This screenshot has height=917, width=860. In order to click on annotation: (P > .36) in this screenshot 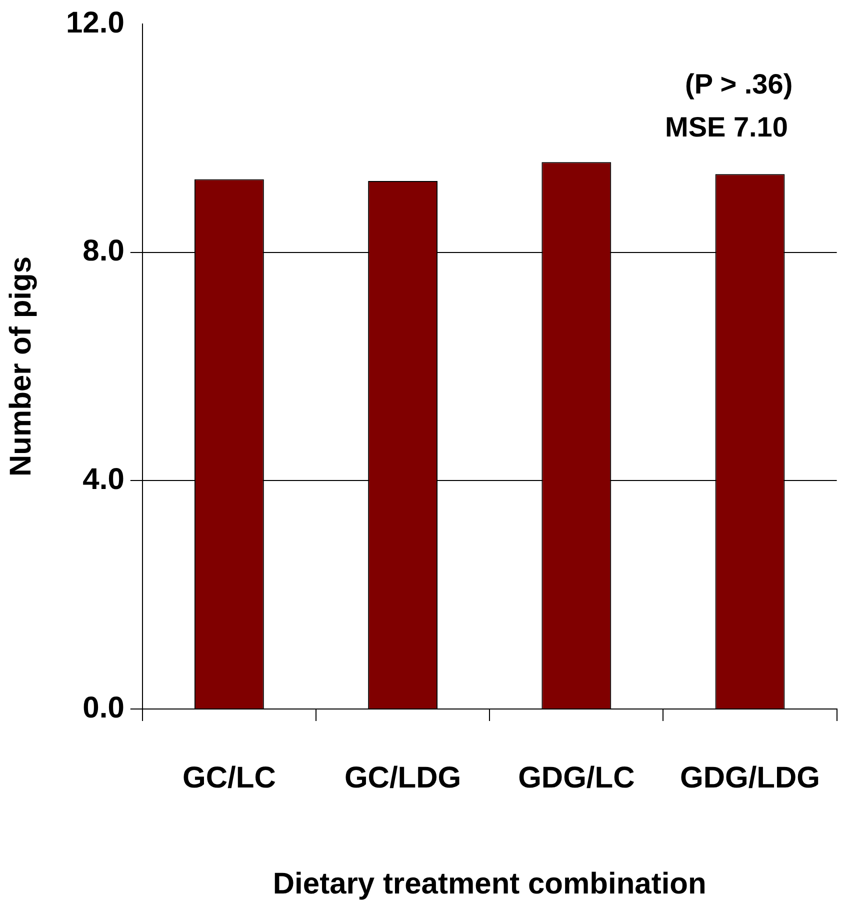, I will do `click(739, 84)`.